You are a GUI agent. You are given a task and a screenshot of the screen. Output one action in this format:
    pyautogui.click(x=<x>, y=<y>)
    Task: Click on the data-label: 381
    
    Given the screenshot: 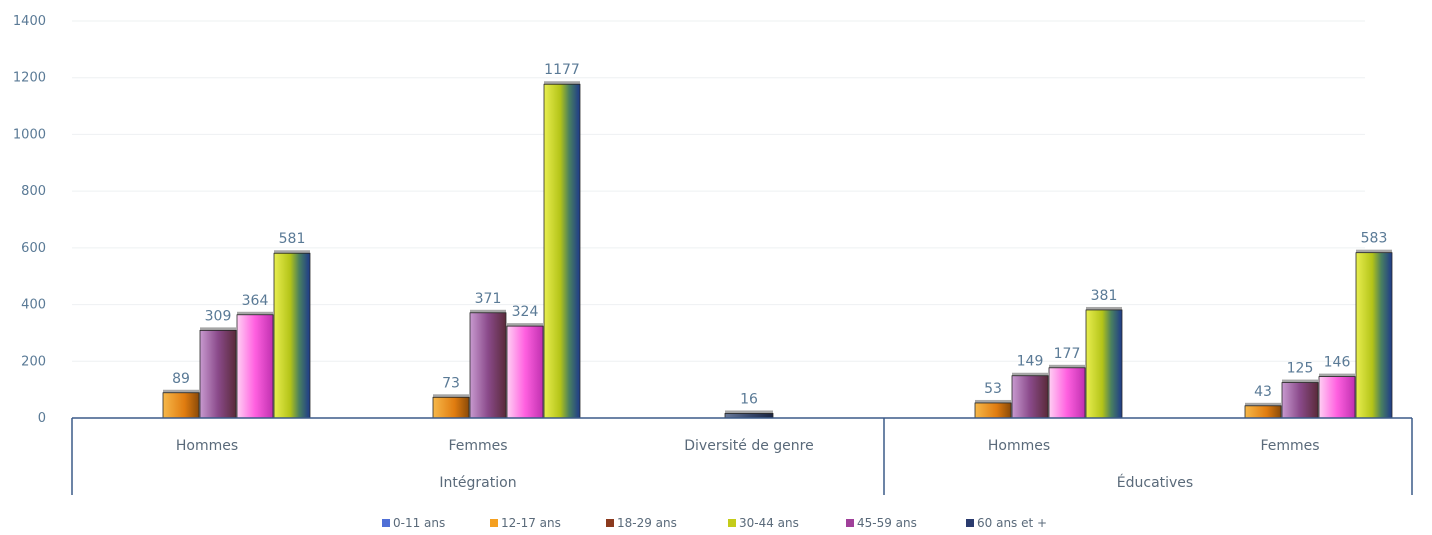 What is the action you would take?
    pyautogui.click(x=1104, y=296)
    